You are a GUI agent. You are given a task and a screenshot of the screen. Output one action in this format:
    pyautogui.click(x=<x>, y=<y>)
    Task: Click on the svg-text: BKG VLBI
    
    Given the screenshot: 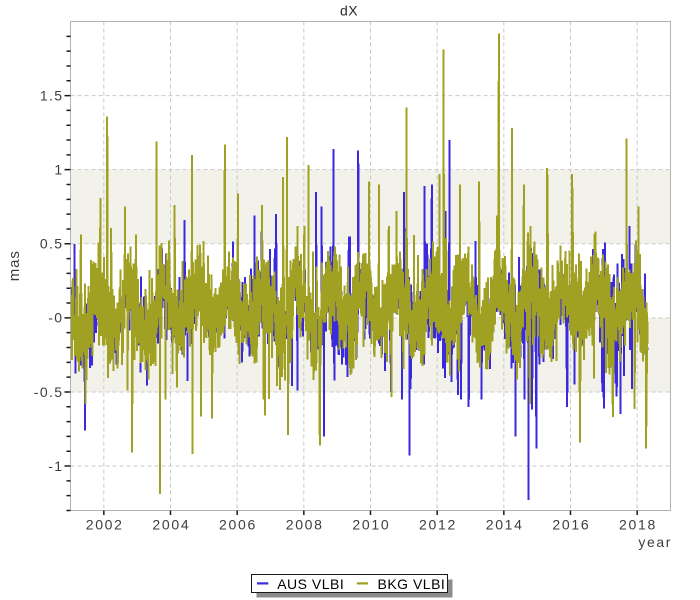 What is the action you would take?
    pyautogui.click(x=412, y=584)
    